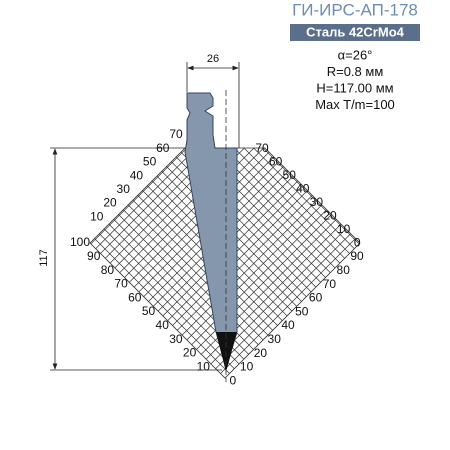  Describe the element at coordinates (211, 231) in the screenshot. I see `punch` at that location.